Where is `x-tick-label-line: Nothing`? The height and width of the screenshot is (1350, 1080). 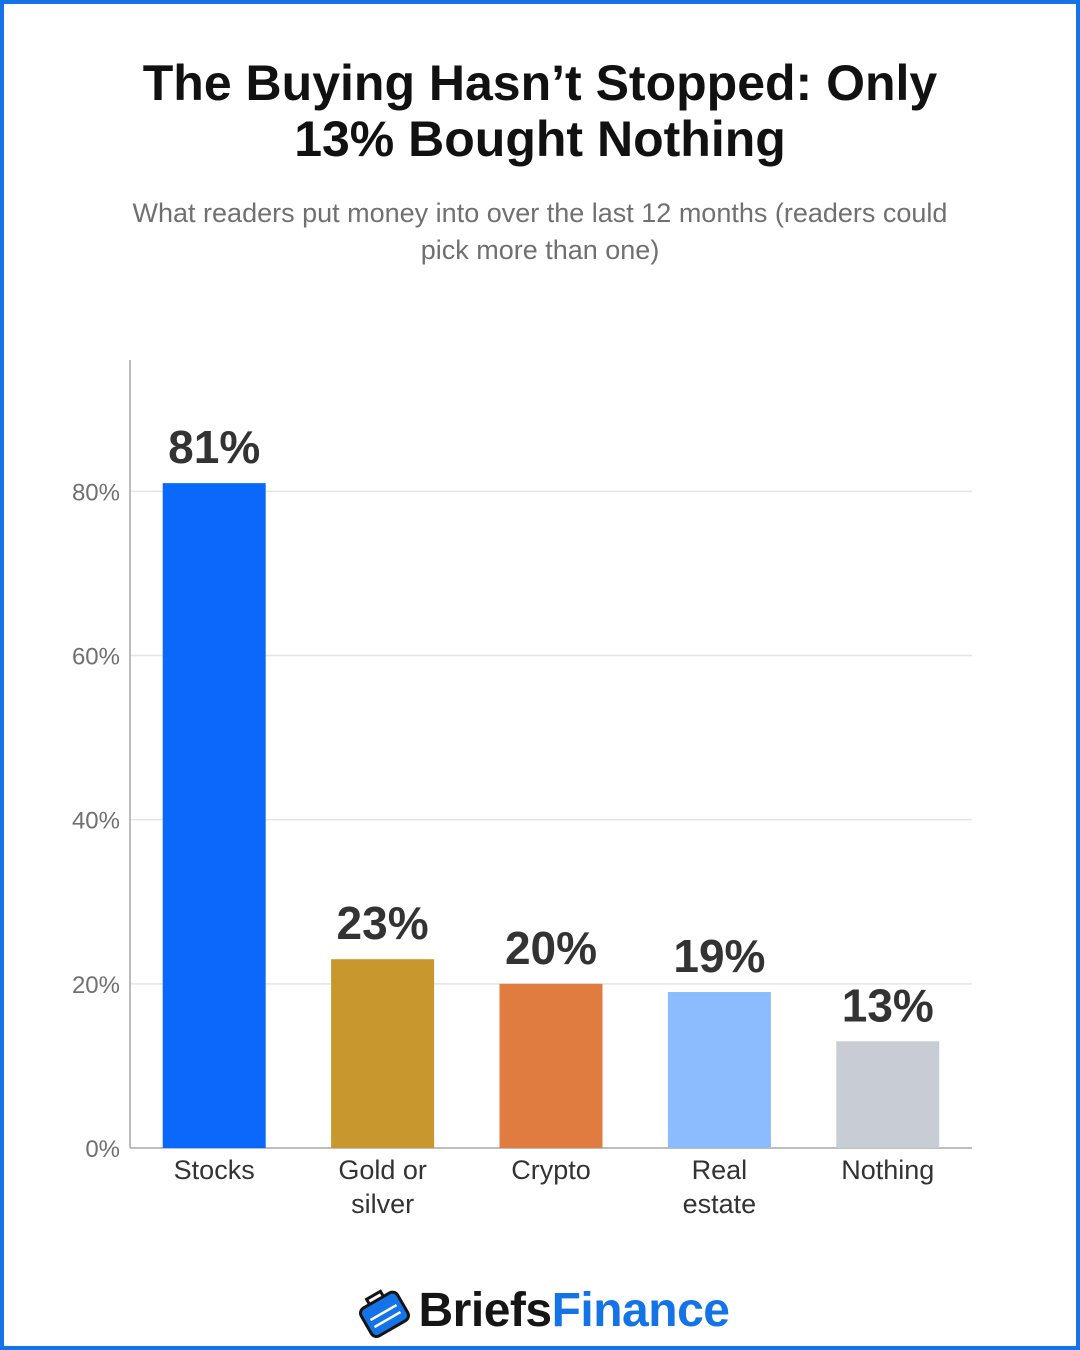 x-tick-label-line: Nothing is located at coordinates (887, 1170).